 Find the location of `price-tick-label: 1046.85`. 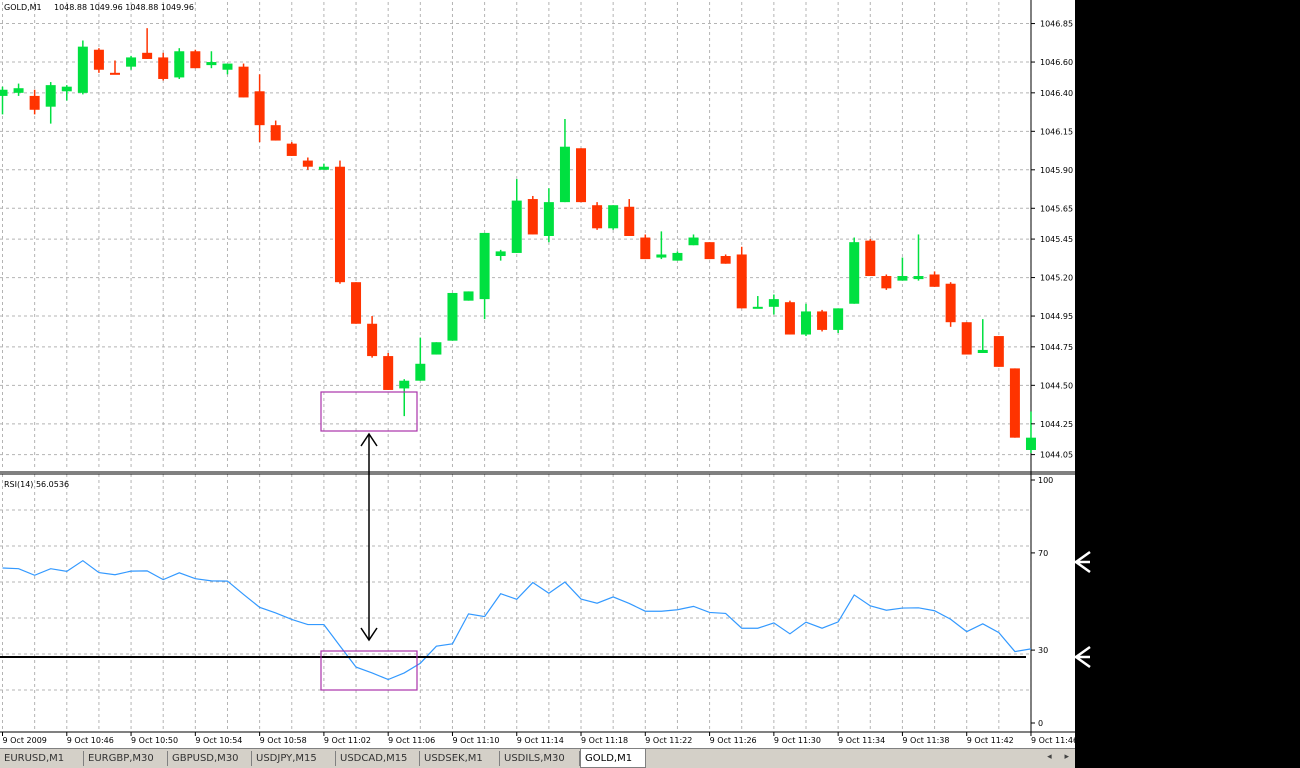

price-tick-label: 1046.85 is located at coordinates (1056, 24).